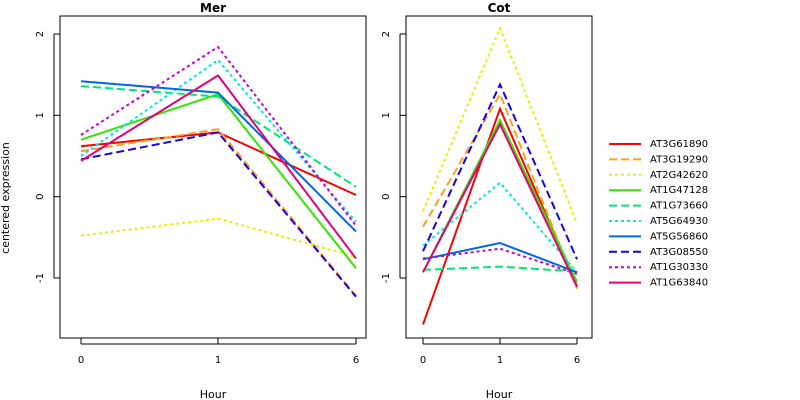 The height and width of the screenshot is (400, 800). What do you see at coordinates (500, 205) in the screenshot?
I see `series-line-at1g63840` at bounding box center [500, 205].